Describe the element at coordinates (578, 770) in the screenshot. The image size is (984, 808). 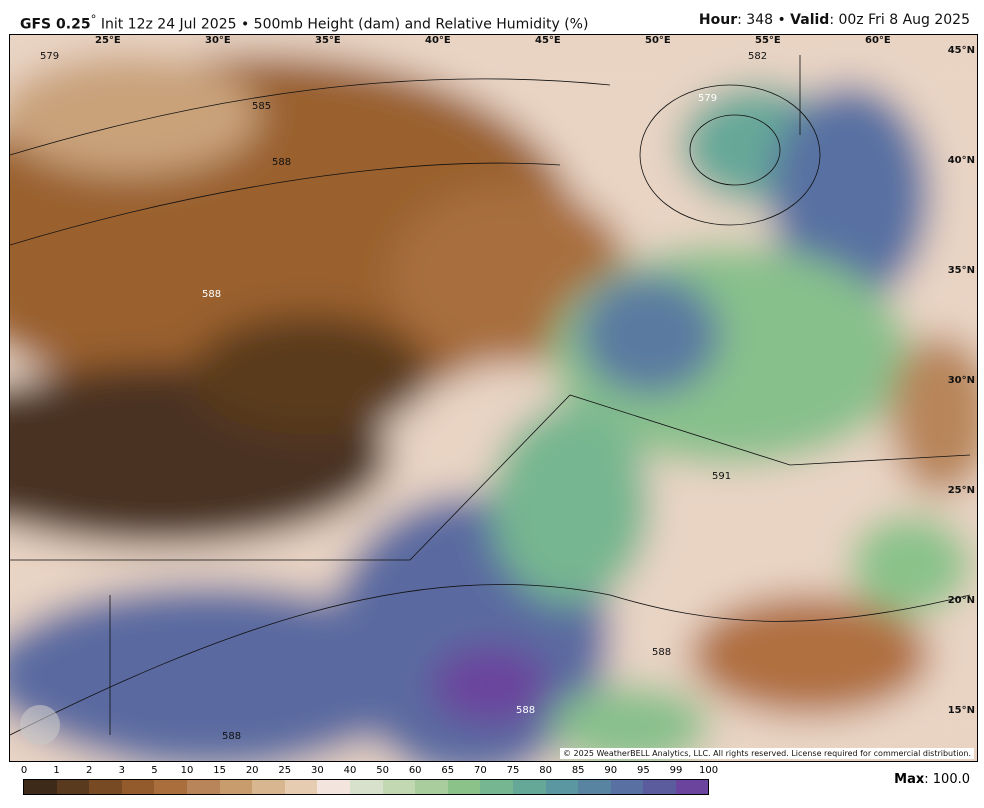
I see `colorbar-tick: 85` at that location.